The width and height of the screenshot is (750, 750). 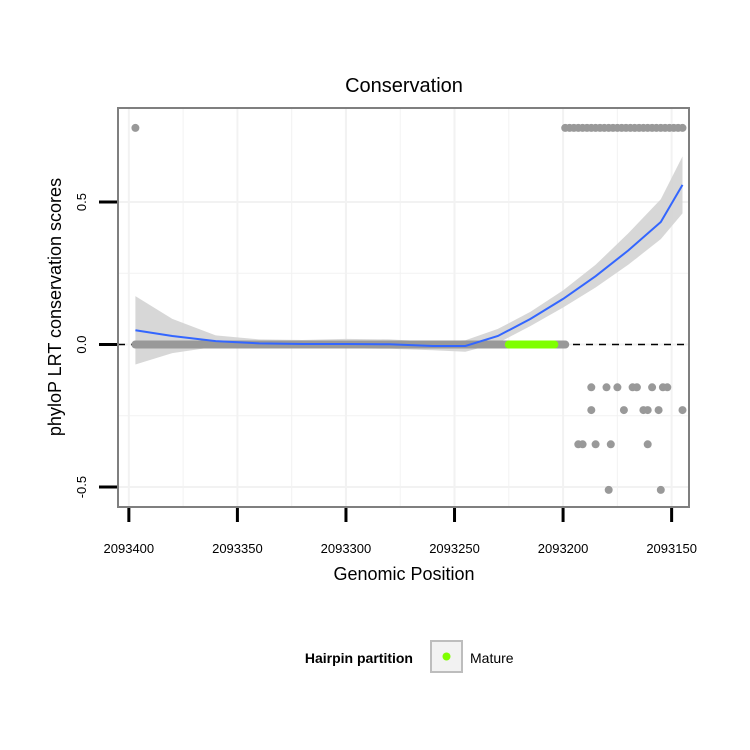 I want to click on x-tick-label: 2093150, so click(x=671, y=548).